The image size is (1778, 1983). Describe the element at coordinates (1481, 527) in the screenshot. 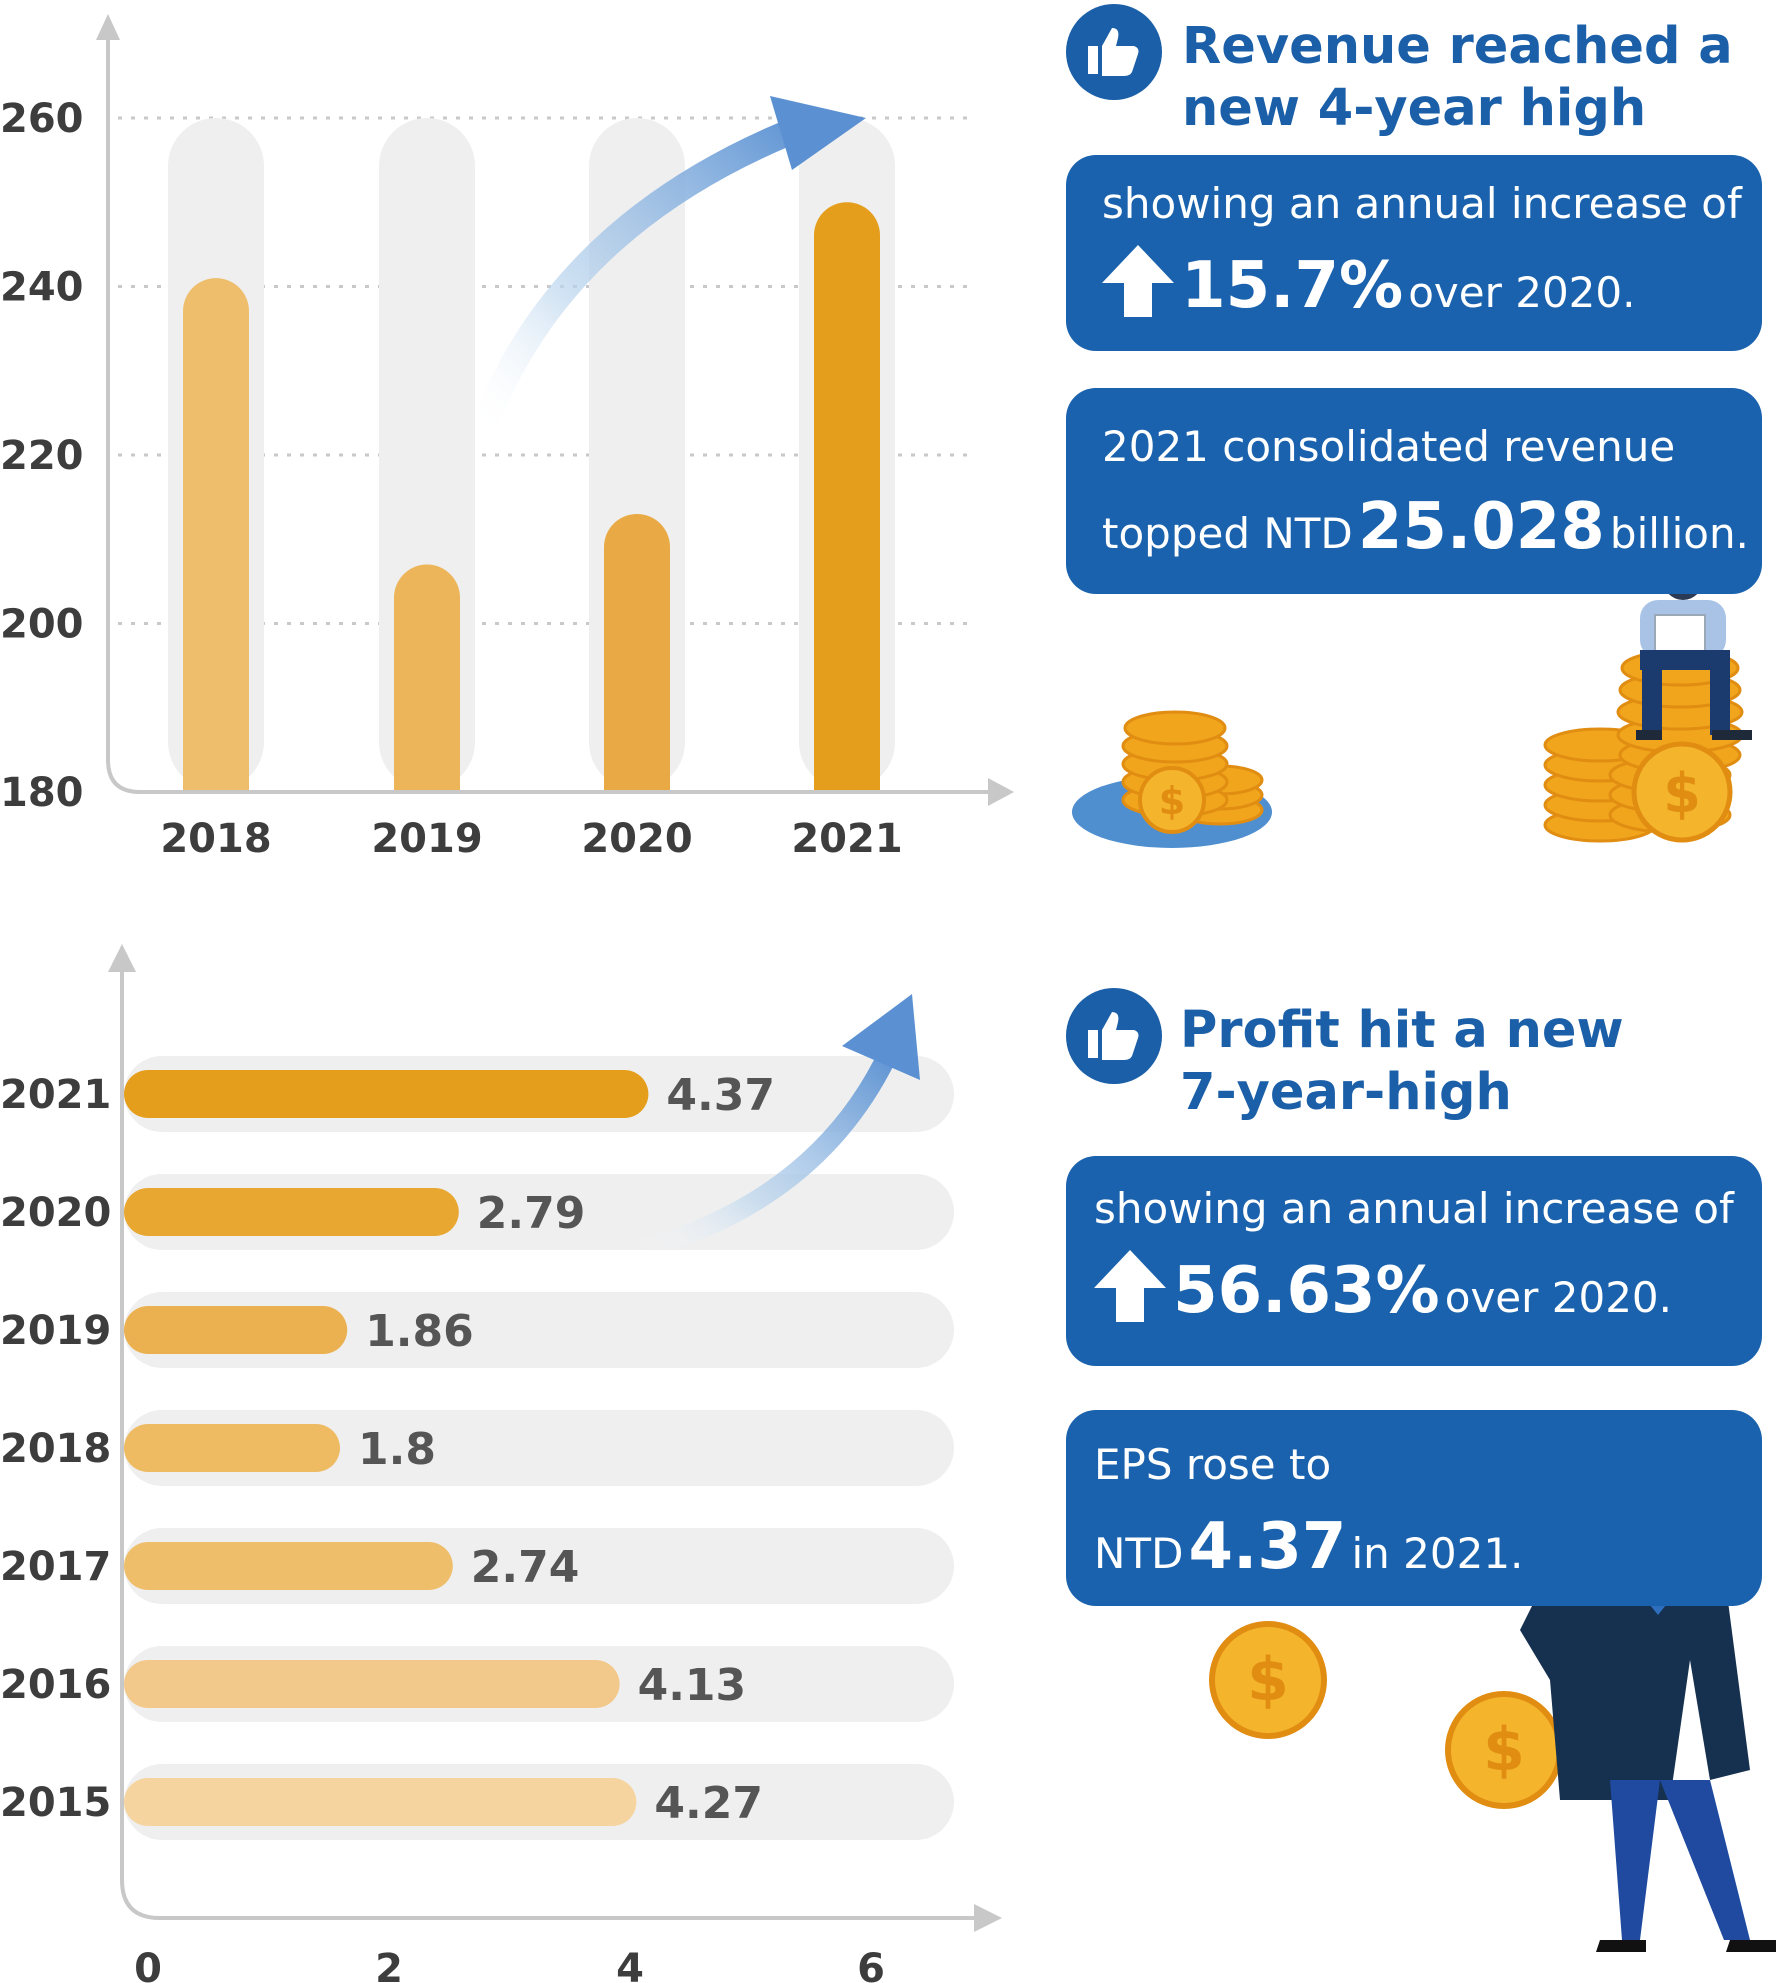

I see `revenue-total-value: 25.028` at that location.